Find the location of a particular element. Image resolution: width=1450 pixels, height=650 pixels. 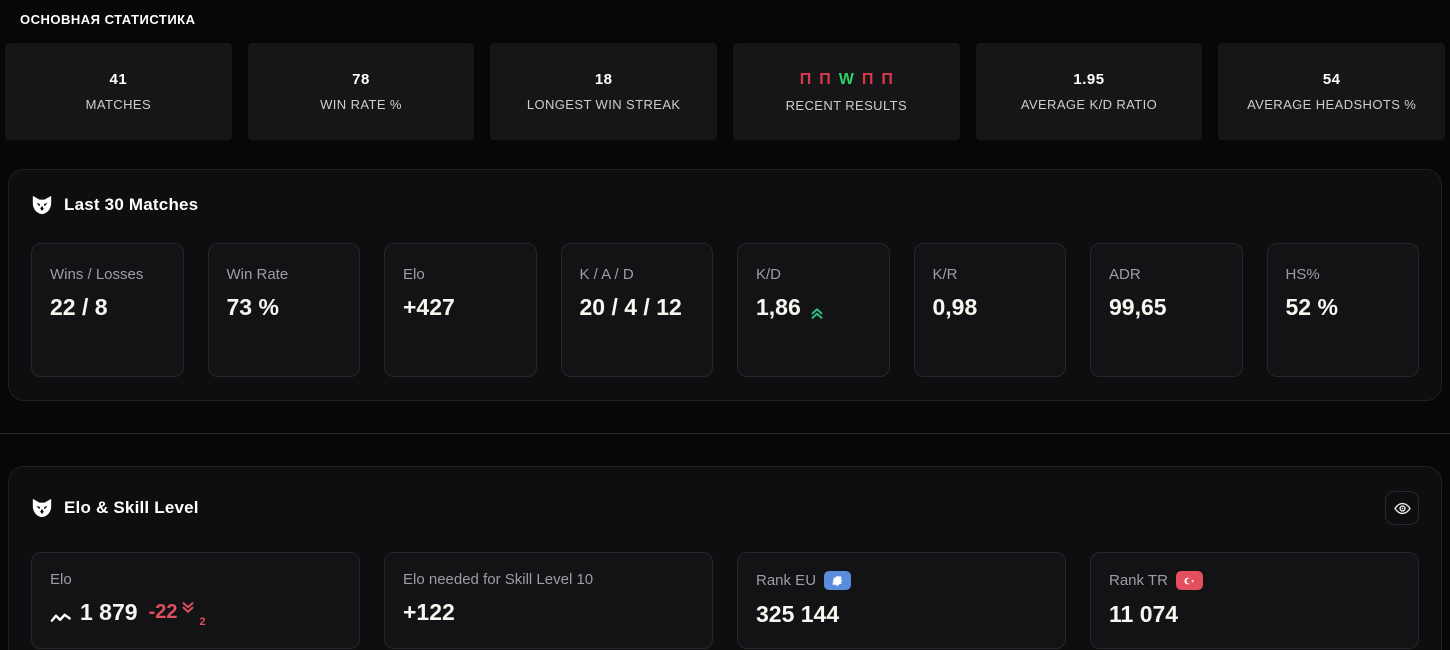

card-wins-losses: Wins / Losses 22 / 8 is located at coordinates (107, 310).